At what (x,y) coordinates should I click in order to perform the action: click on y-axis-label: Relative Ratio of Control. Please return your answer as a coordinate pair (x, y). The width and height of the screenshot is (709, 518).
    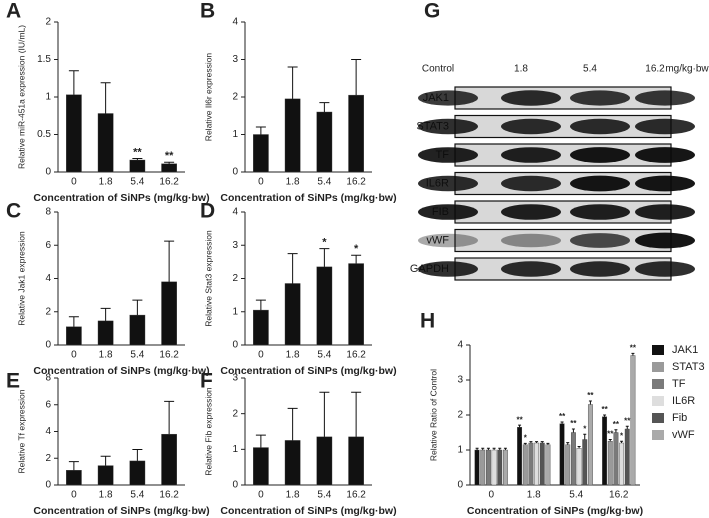
    Looking at the image, I should click on (433, 415).